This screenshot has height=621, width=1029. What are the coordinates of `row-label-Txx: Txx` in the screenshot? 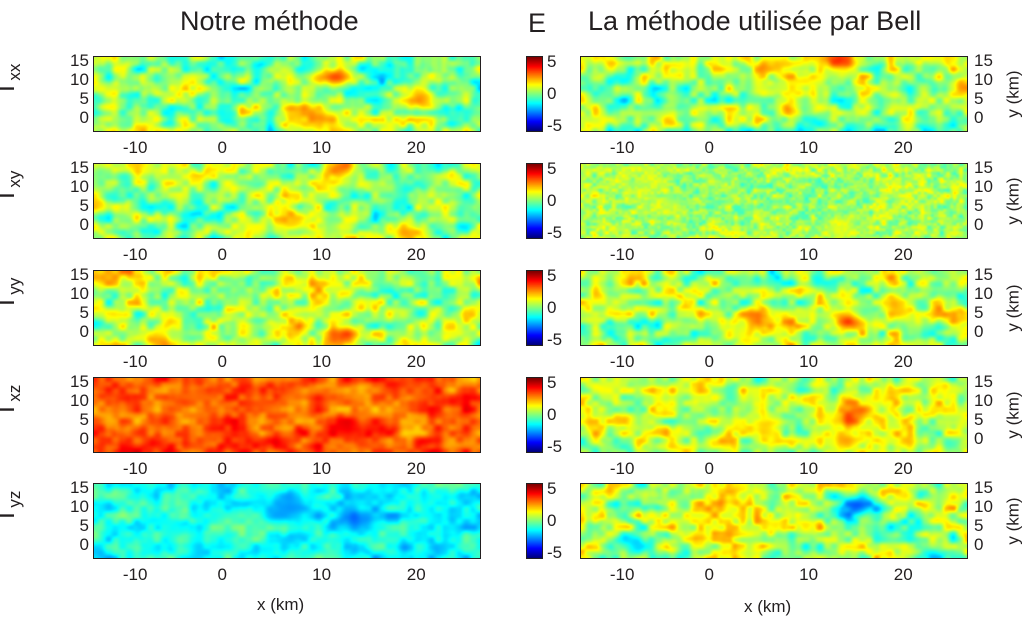 It's located at (12, 80).